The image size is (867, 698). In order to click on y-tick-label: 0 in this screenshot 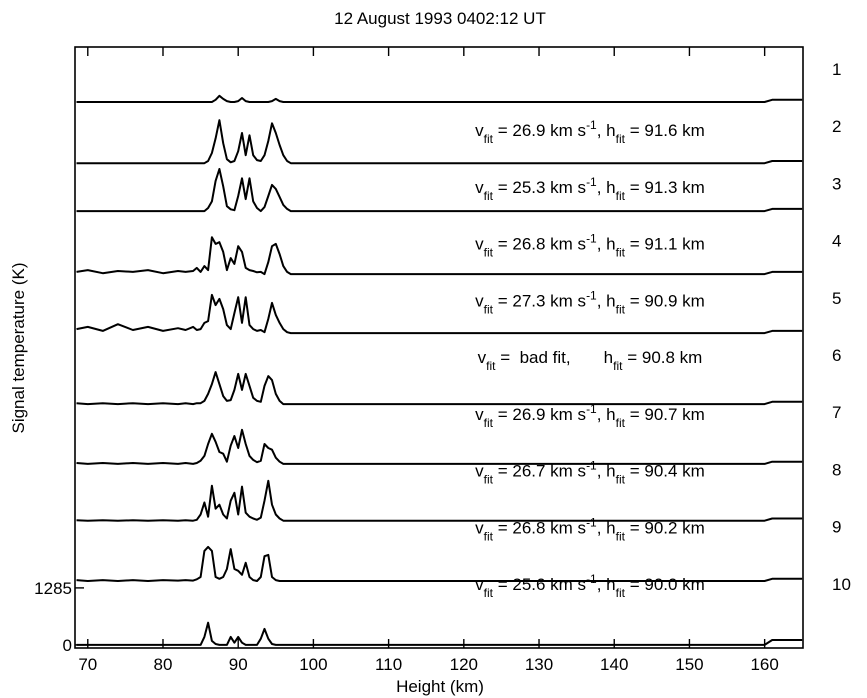, I will do `click(67, 645)`.